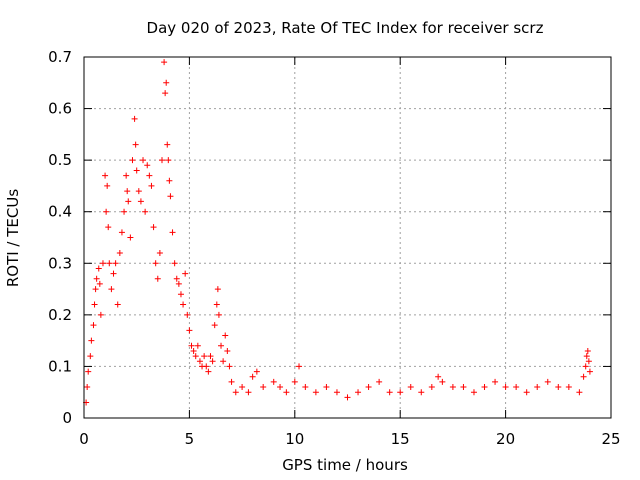  I want to click on x-tick-label: 0, so click(84, 439).